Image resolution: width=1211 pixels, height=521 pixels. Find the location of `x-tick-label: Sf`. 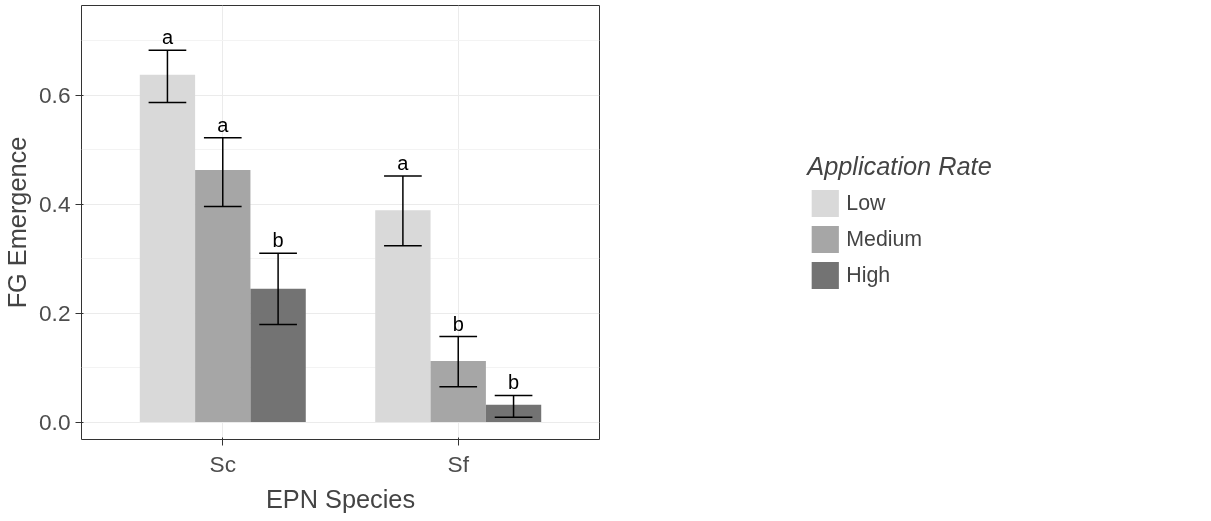

x-tick-label: Sf is located at coordinates (458, 463).